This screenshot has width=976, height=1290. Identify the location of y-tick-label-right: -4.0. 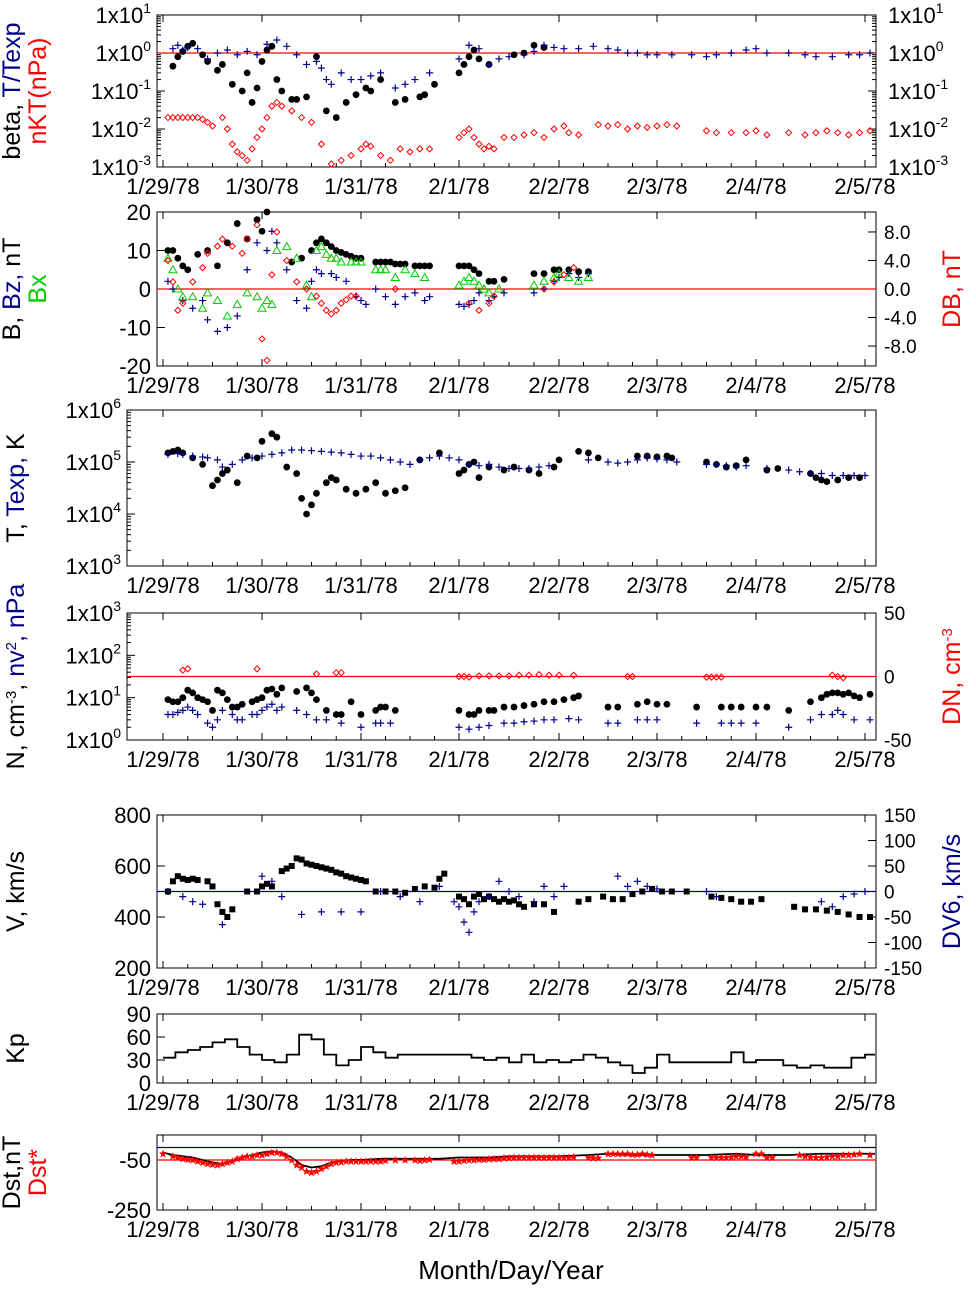
(900, 319).